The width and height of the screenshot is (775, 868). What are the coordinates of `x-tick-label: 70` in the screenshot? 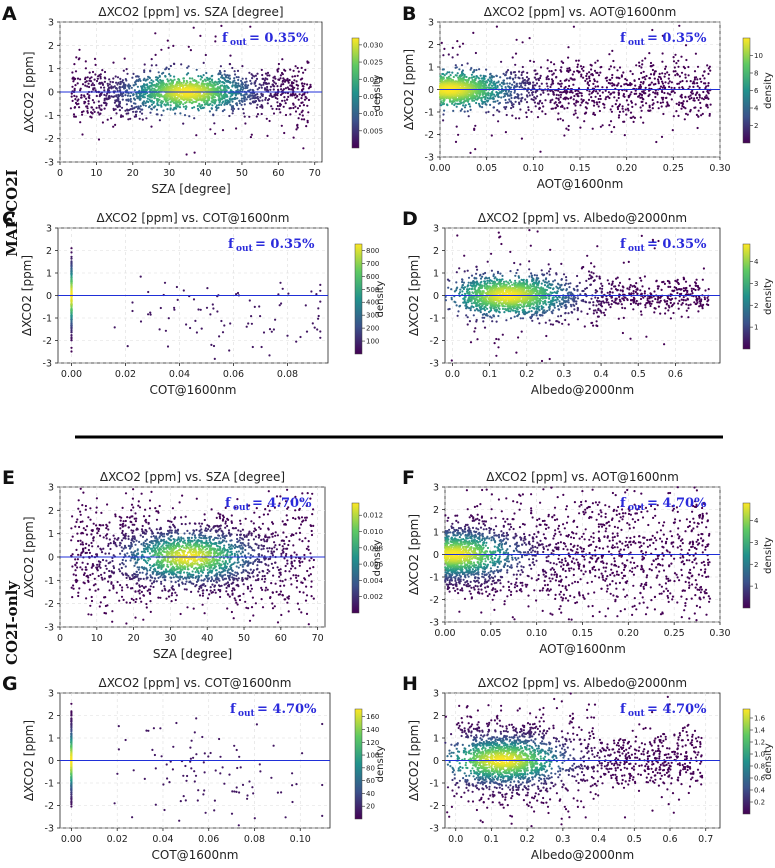 It's located at (315, 173).